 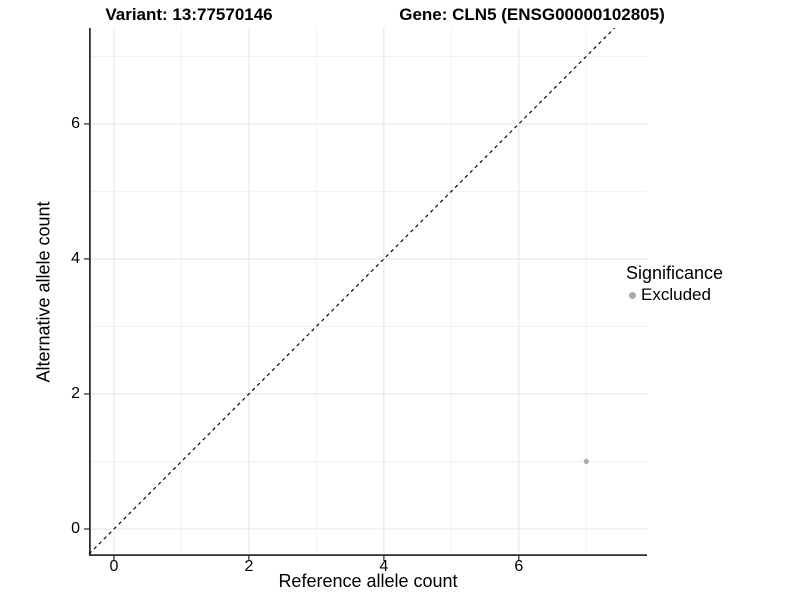 I want to click on y-tick-label: 2, so click(x=75, y=393).